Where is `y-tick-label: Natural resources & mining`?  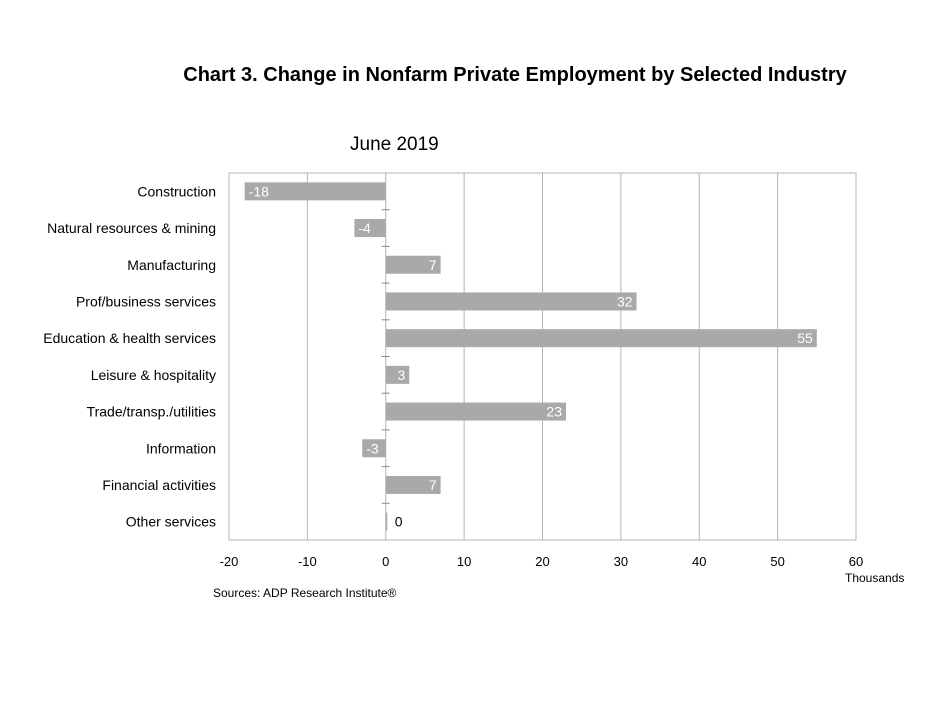
y-tick-label: Natural resources & mining is located at coordinates (131, 228).